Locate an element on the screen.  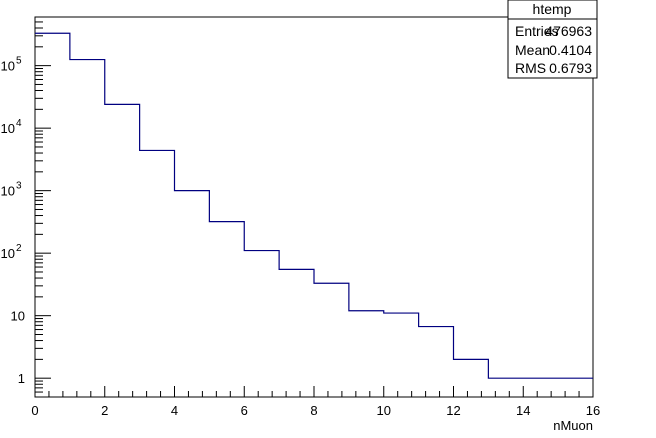
x-tick-label: 14 is located at coordinates (523, 410).